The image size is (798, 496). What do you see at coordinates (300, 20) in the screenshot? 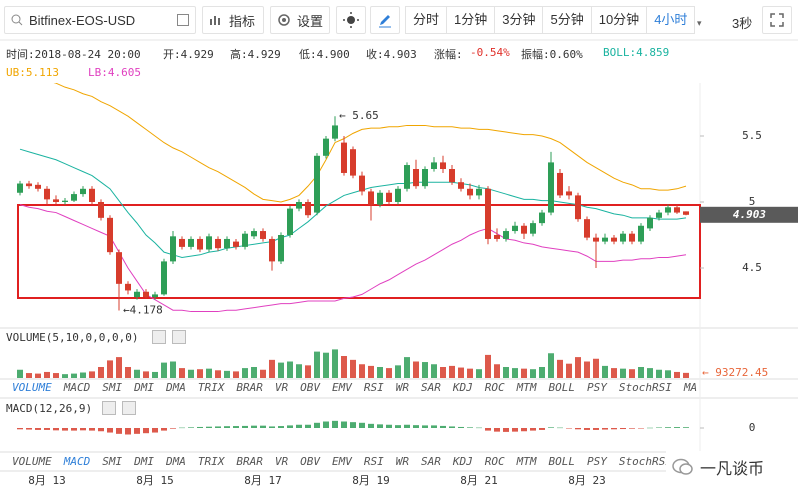
I see `settings-button: 设置` at bounding box center [300, 20].